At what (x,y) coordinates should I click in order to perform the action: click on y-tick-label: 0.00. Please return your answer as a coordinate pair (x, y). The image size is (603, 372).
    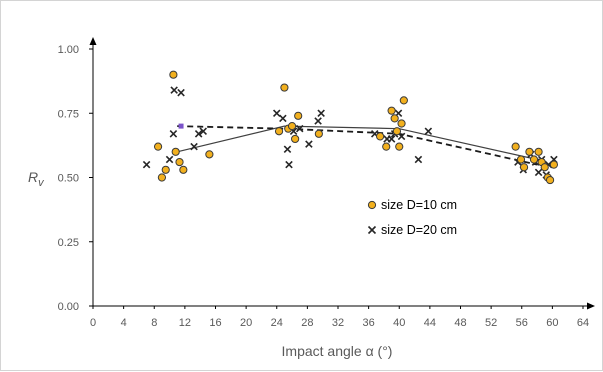
    Looking at the image, I should click on (68, 307).